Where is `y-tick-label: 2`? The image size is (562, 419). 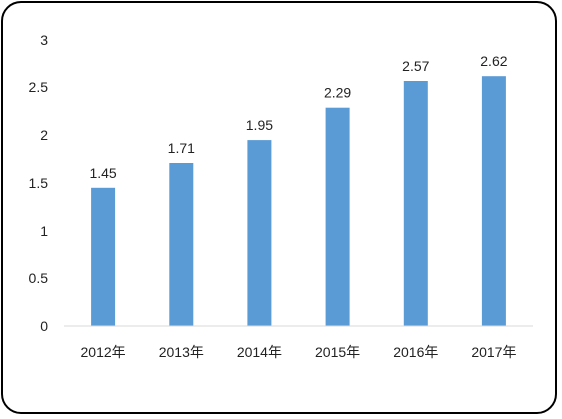
y-tick-label: 2 is located at coordinates (44, 135).